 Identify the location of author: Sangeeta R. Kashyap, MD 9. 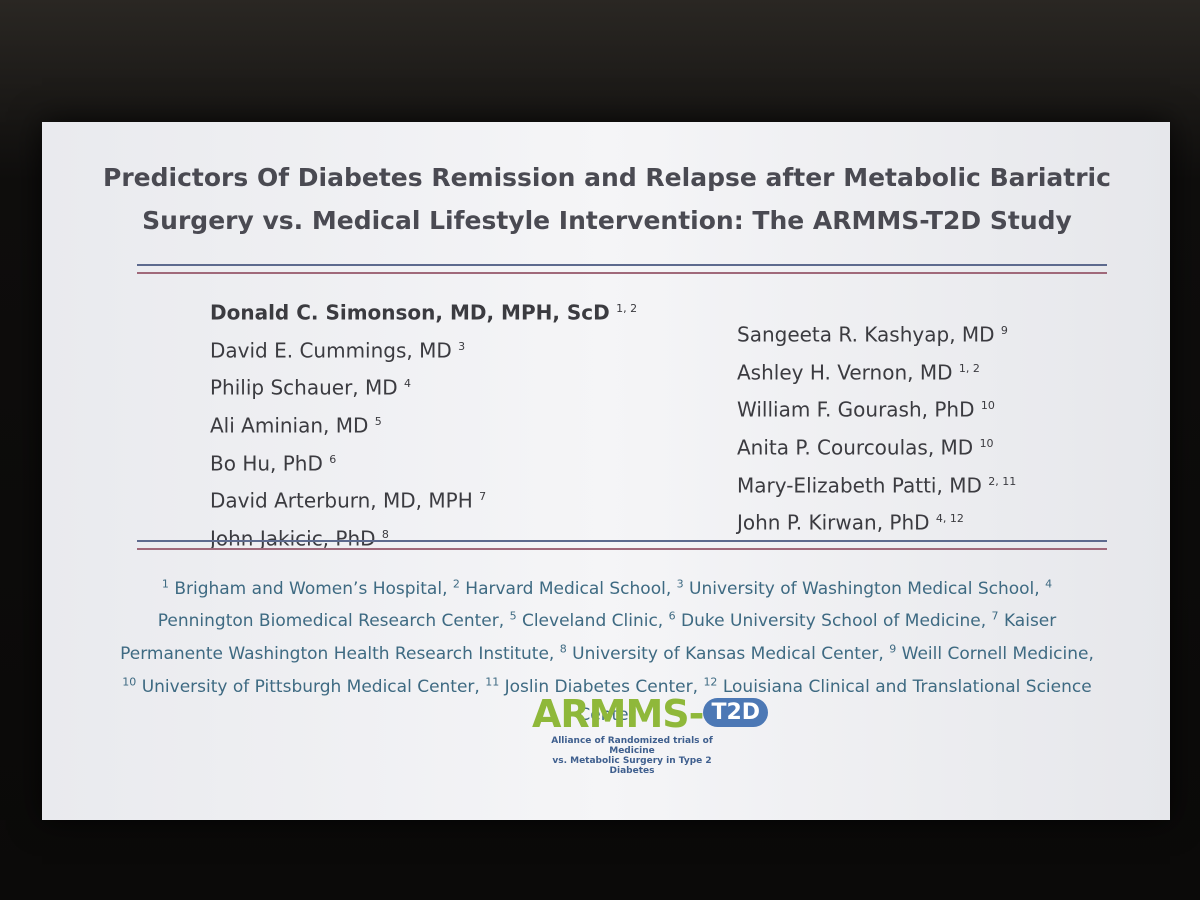
(876, 333).